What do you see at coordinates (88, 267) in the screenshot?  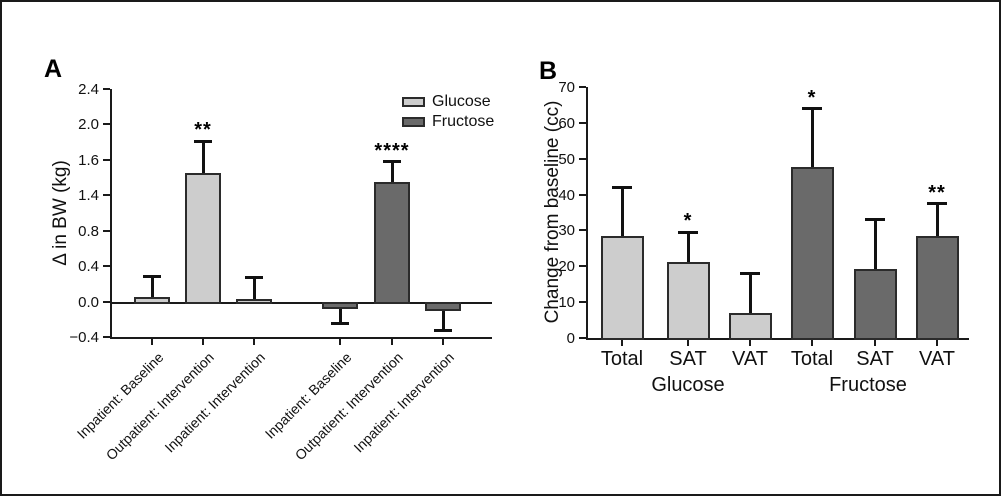 I see `y-tick-label: 0.4` at bounding box center [88, 267].